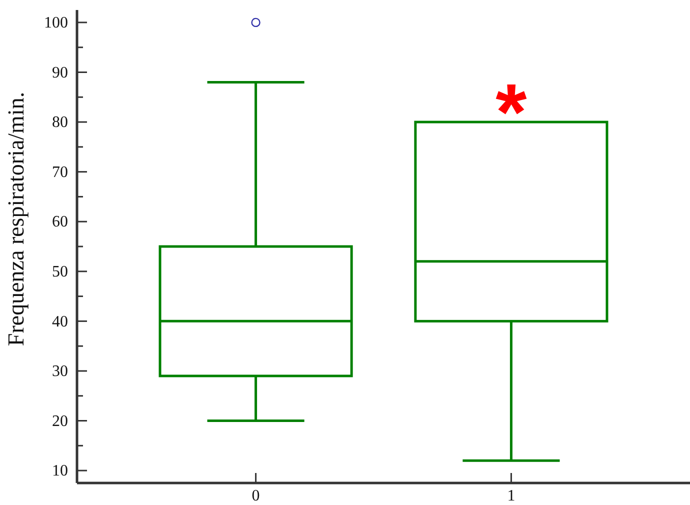  Describe the element at coordinates (60, 471) in the screenshot. I see `y-tick-label: 10` at that location.